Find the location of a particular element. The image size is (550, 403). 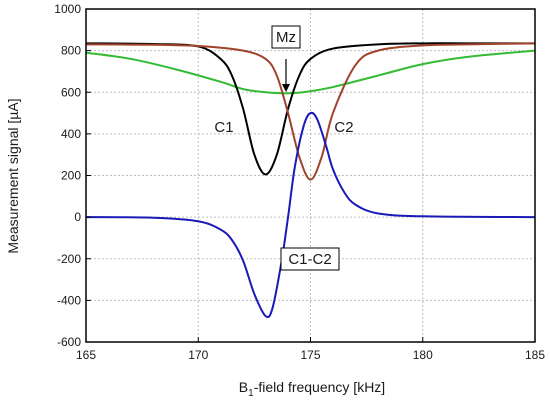

x-tick-label: 170 is located at coordinates (198, 355).